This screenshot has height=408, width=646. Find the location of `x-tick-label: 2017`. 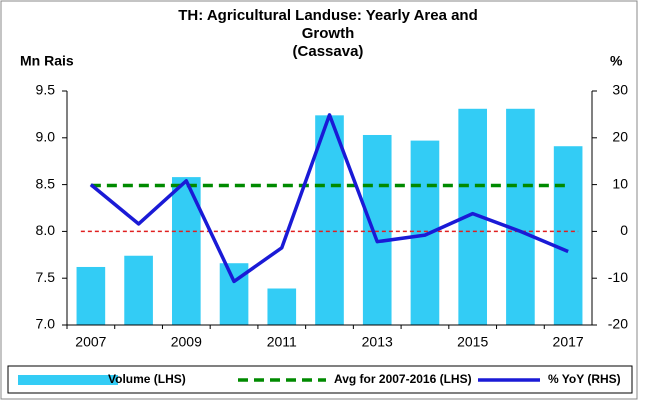

x-tick-label: 2017 is located at coordinates (568, 342).